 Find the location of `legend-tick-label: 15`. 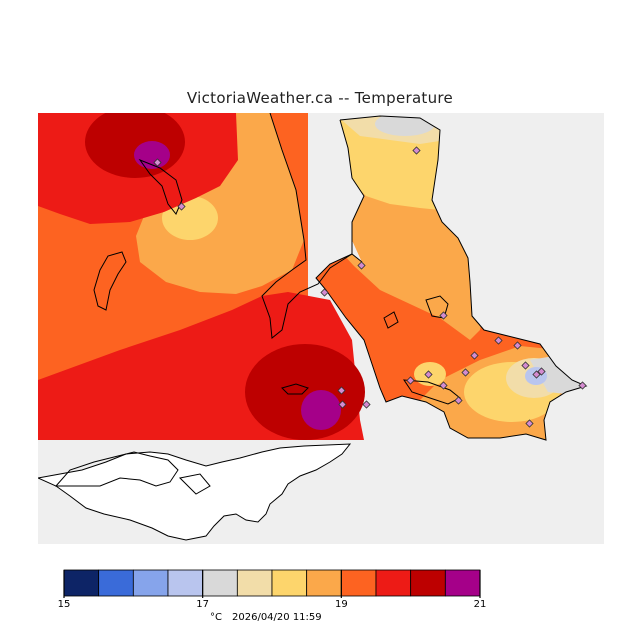

legend-tick-label: 15 is located at coordinates (64, 604).